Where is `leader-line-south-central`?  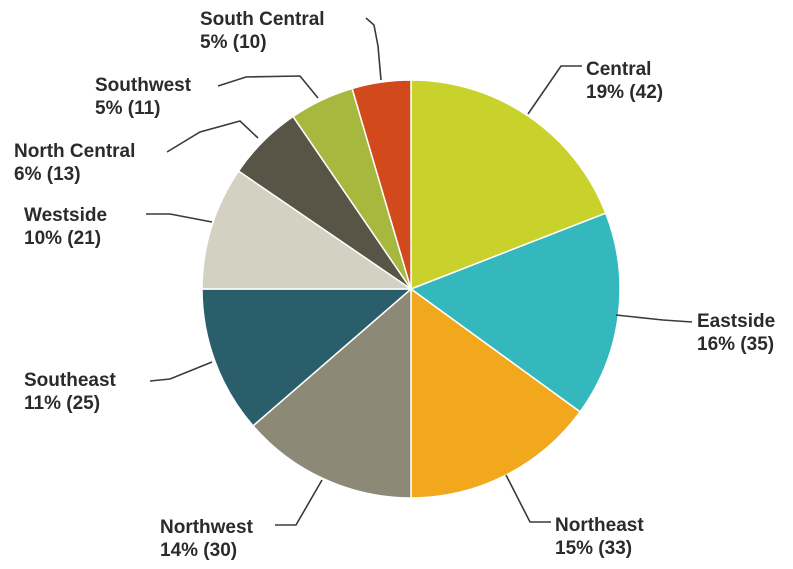
leader-line-south-central is located at coordinates (373, 49).